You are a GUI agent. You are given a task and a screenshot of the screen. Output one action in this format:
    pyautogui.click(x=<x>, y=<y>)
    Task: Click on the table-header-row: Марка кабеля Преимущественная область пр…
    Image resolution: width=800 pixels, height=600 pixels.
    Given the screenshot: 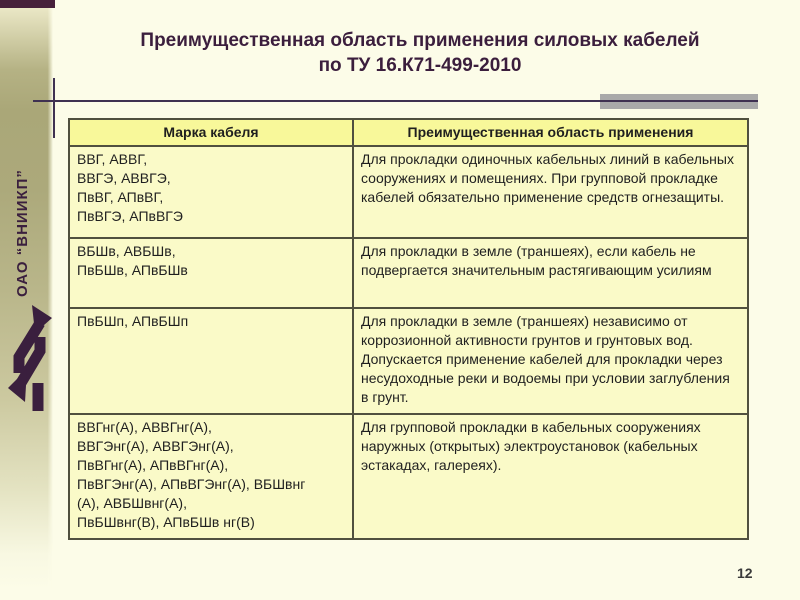 What is the action you would take?
    pyautogui.click(x=408, y=132)
    